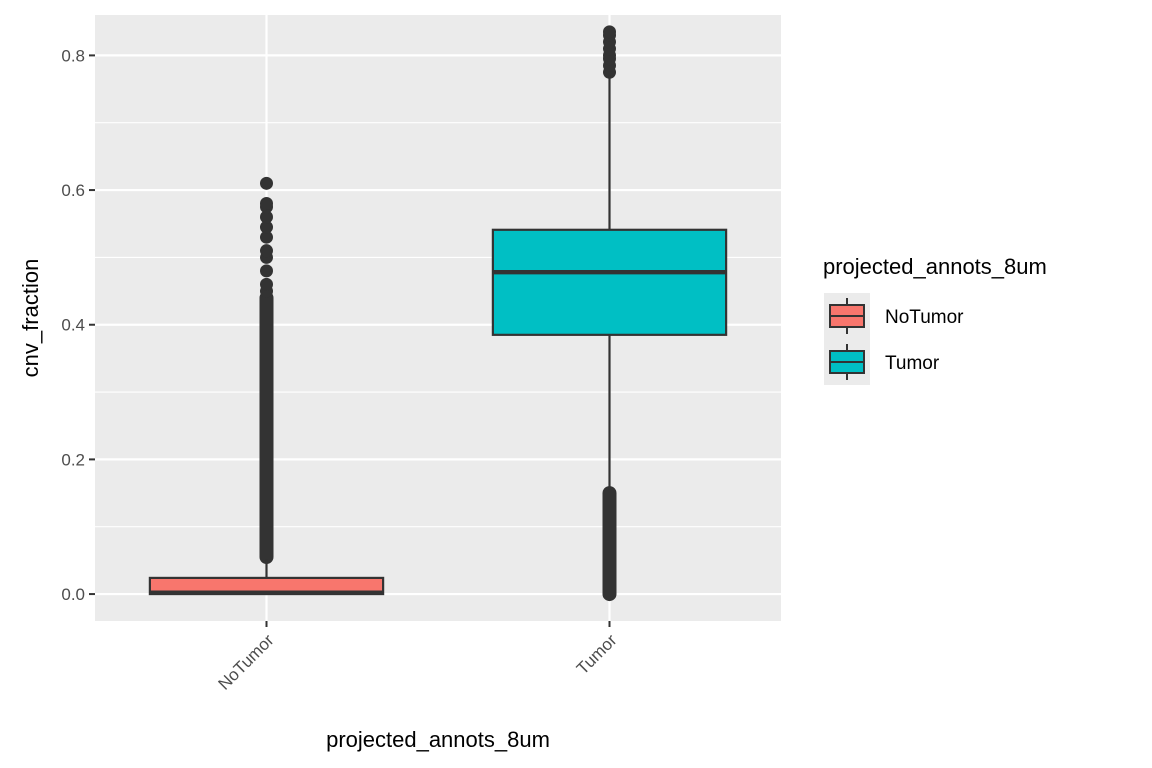 Image resolution: width=1152 pixels, height=768 pixels. Describe the element at coordinates (73, 459) in the screenshot. I see `y-tick-label: 0.2` at that location.